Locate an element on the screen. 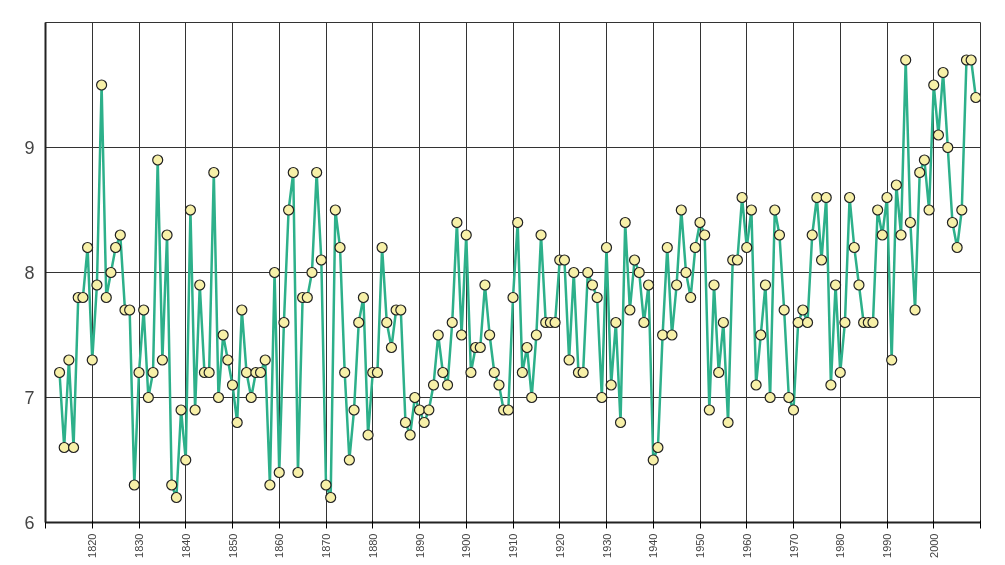 Image resolution: width=1005 pixels, height=565 pixels. x-tick-label: 1850 is located at coordinates (232, 545).